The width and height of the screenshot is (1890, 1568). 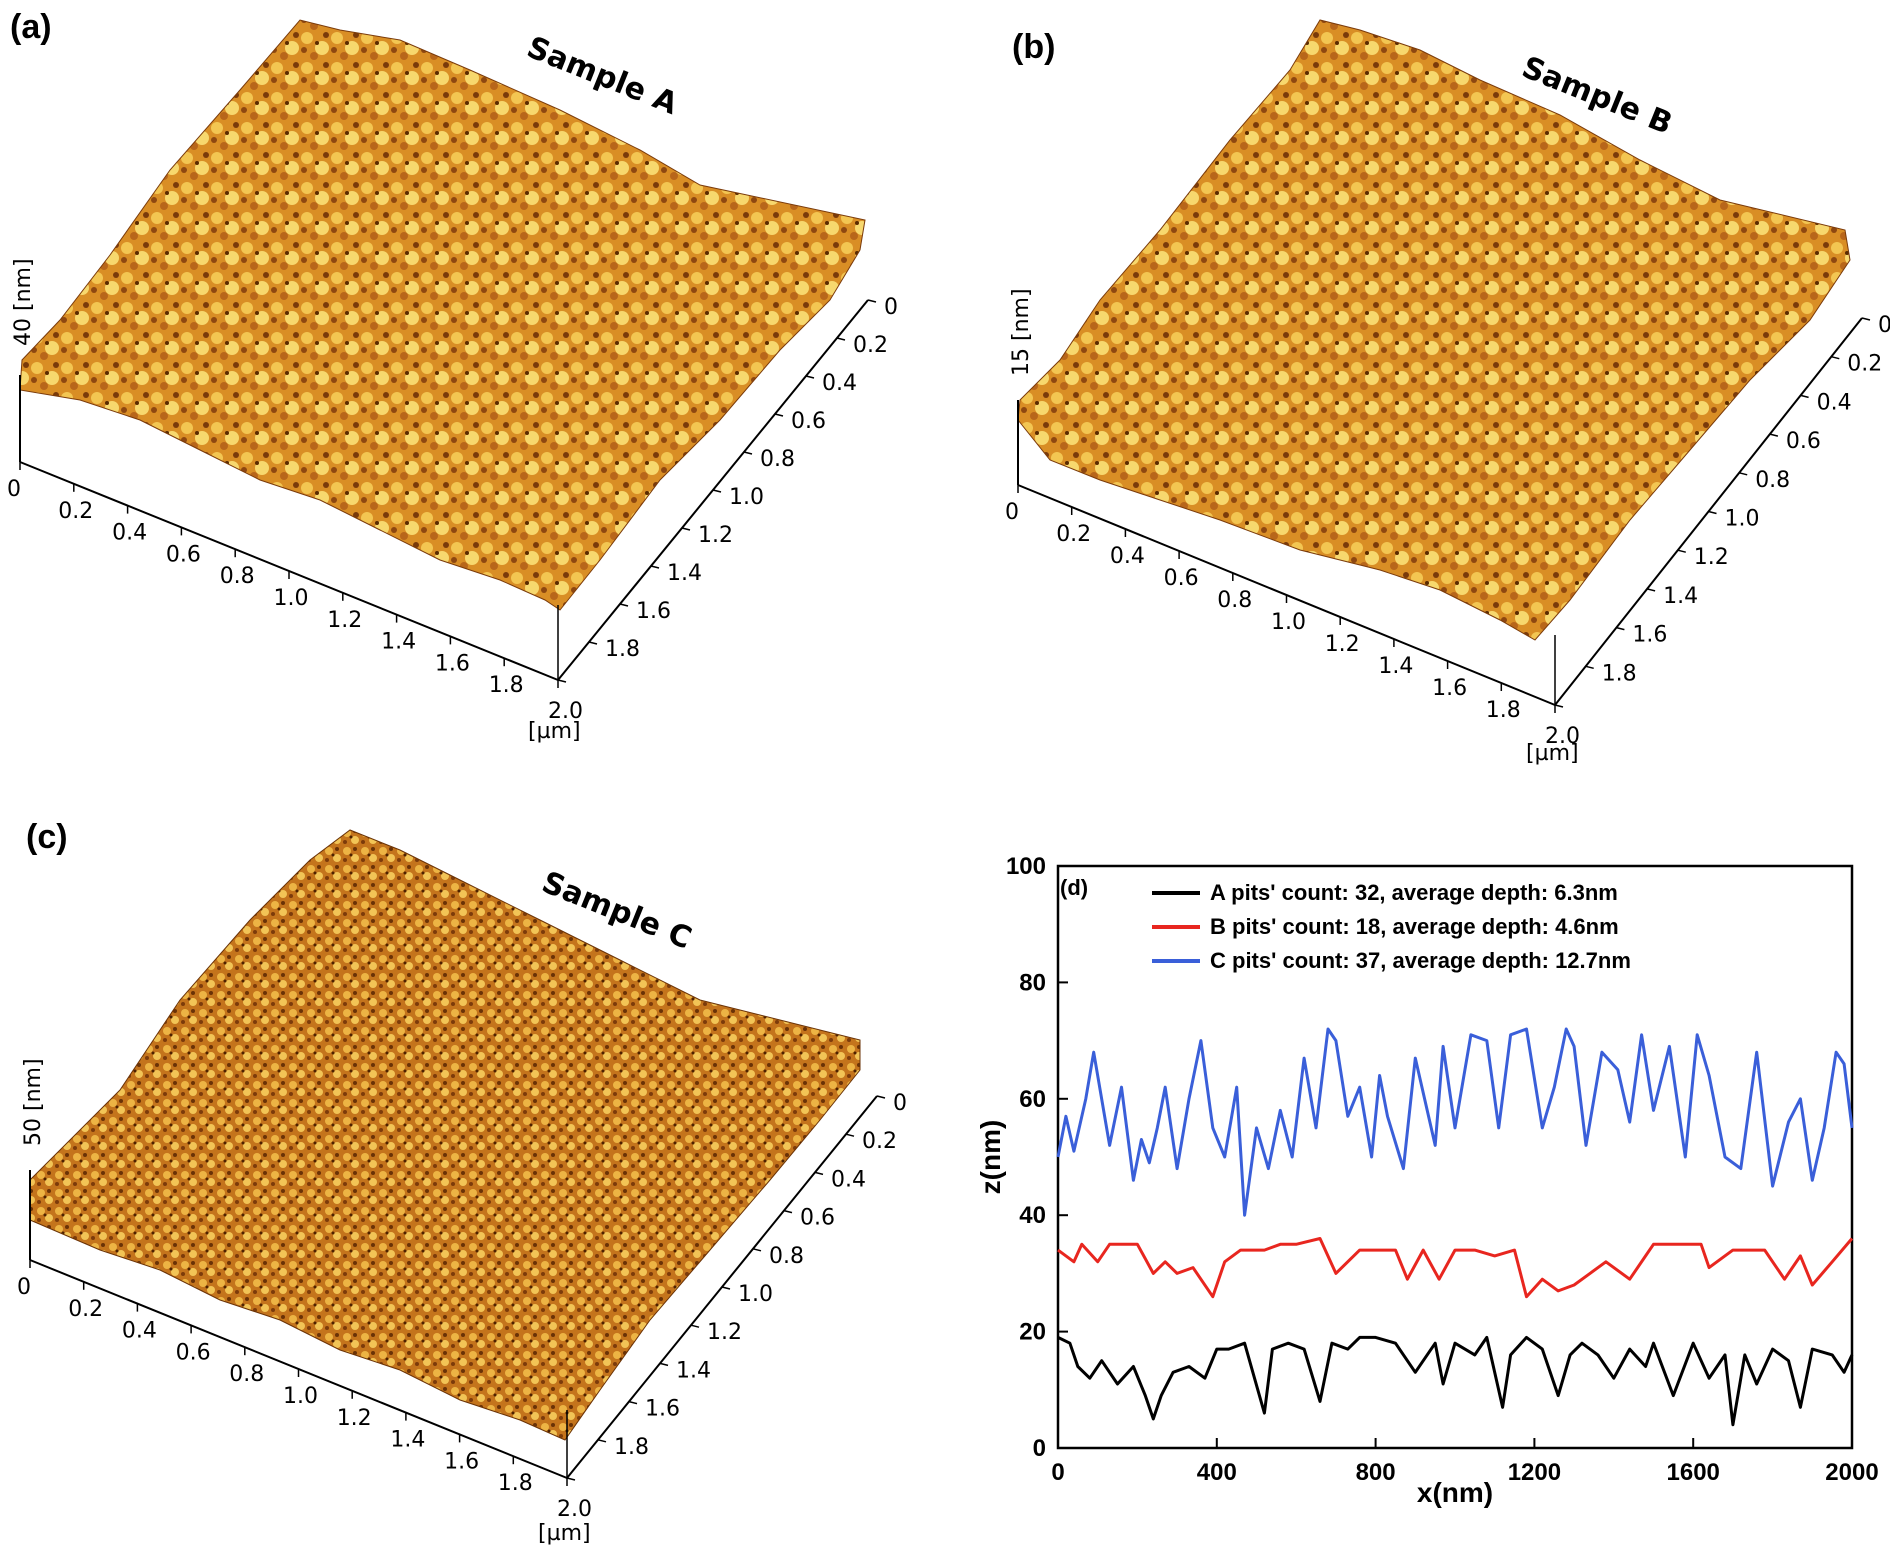 I want to click on plot-y-ticks: 0 20 40 60 80 100, so click(x=1037, y=1157).